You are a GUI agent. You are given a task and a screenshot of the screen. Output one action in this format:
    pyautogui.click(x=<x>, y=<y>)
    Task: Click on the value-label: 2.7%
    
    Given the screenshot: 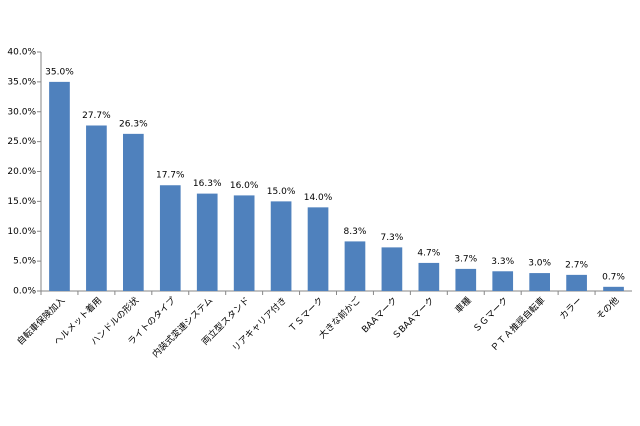 What is the action you would take?
    pyautogui.click(x=576, y=265)
    